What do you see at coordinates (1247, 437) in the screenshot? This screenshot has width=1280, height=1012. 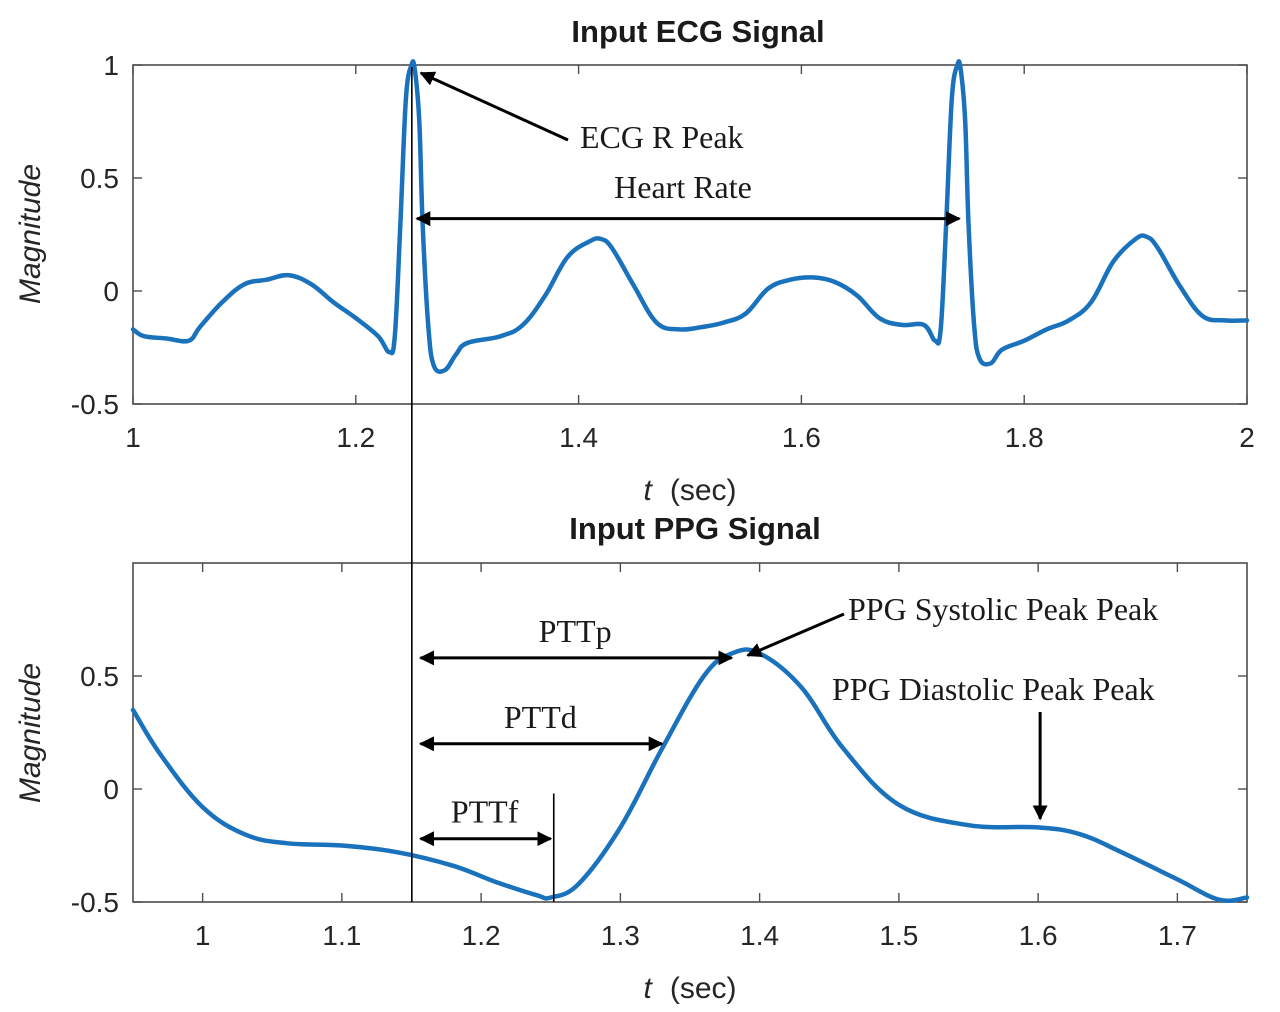 I see `ecg-x-tick-label: 2` at bounding box center [1247, 437].